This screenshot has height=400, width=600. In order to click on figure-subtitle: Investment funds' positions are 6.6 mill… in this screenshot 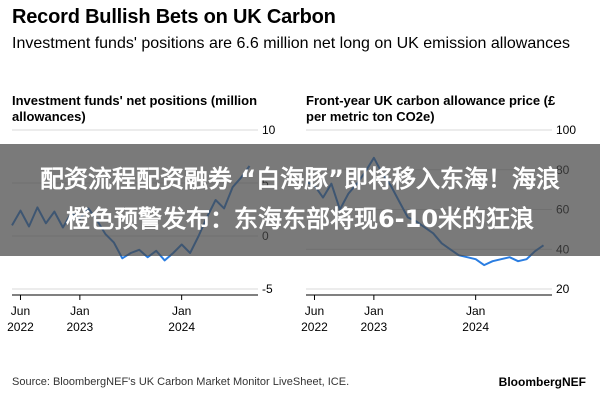, I will do `click(291, 43)`.